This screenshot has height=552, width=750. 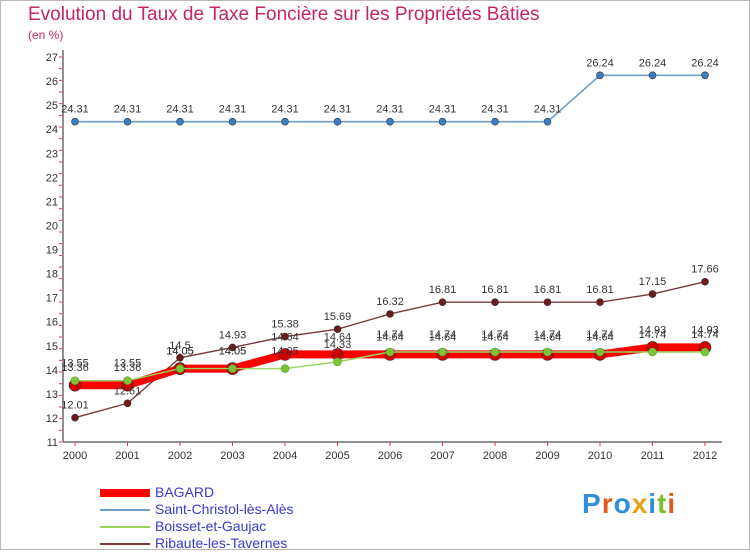 I want to click on legend-label: Ribaute-les-Tavernes, so click(x=221, y=543).